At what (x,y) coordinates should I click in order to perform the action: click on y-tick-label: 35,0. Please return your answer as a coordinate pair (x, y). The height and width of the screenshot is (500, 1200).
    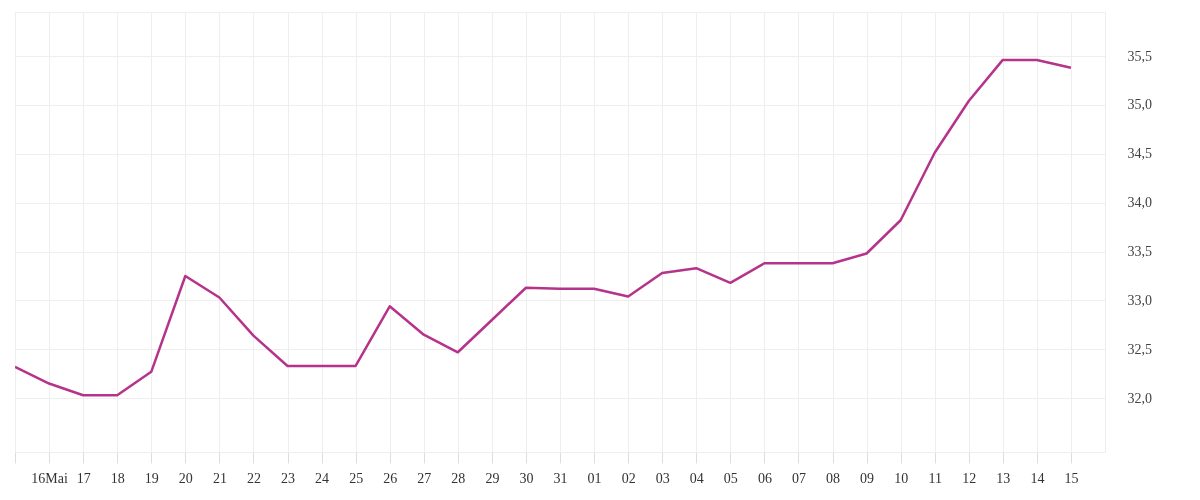
    Looking at the image, I should click on (1139, 105).